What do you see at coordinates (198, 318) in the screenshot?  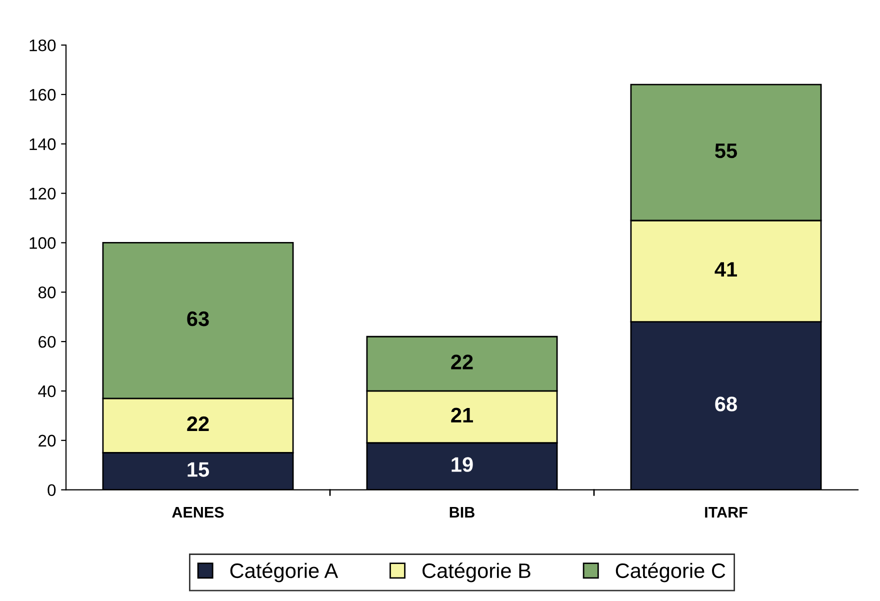 I see `data-label: 63` at bounding box center [198, 318].